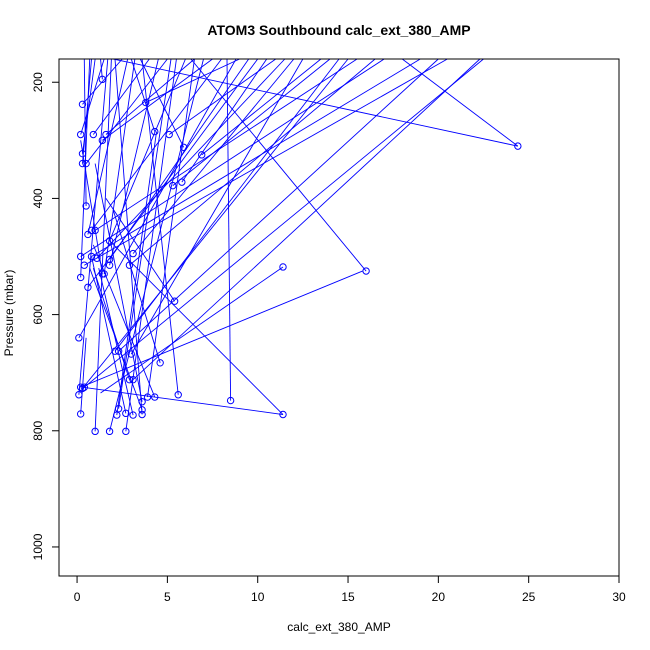 Image resolution: width=650 pixels, height=650 pixels. Describe the element at coordinates (38, 314) in the screenshot. I see `y-tick-label: 600` at that location.